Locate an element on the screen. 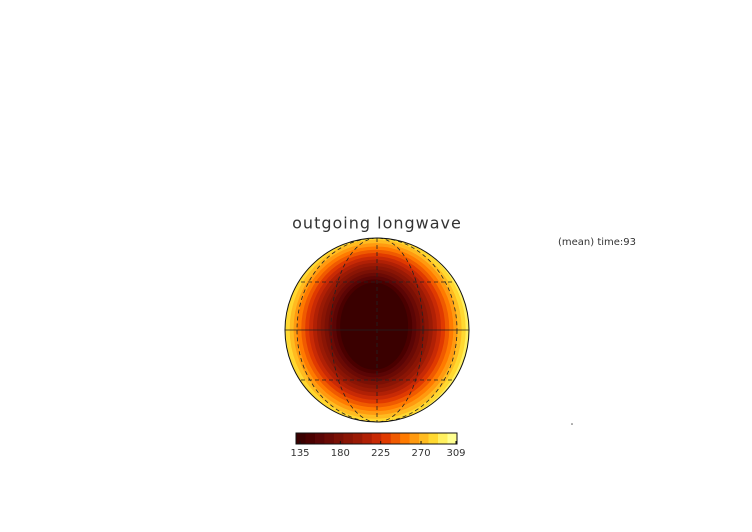 This screenshot has width=752, height=532. colorbar-tick-label: 180 is located at coordinates (340, 453).